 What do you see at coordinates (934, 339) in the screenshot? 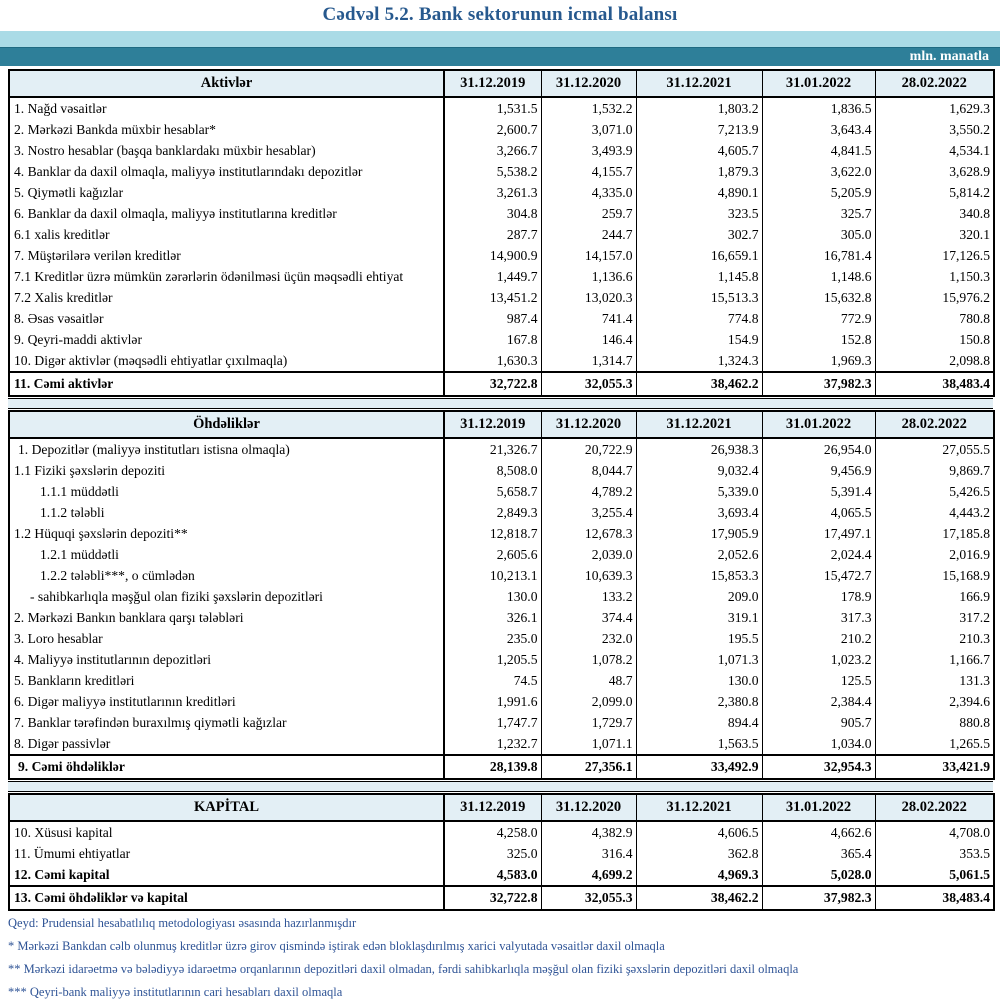
I see `cell-value: 150.8` at bounding box center [934, 339].